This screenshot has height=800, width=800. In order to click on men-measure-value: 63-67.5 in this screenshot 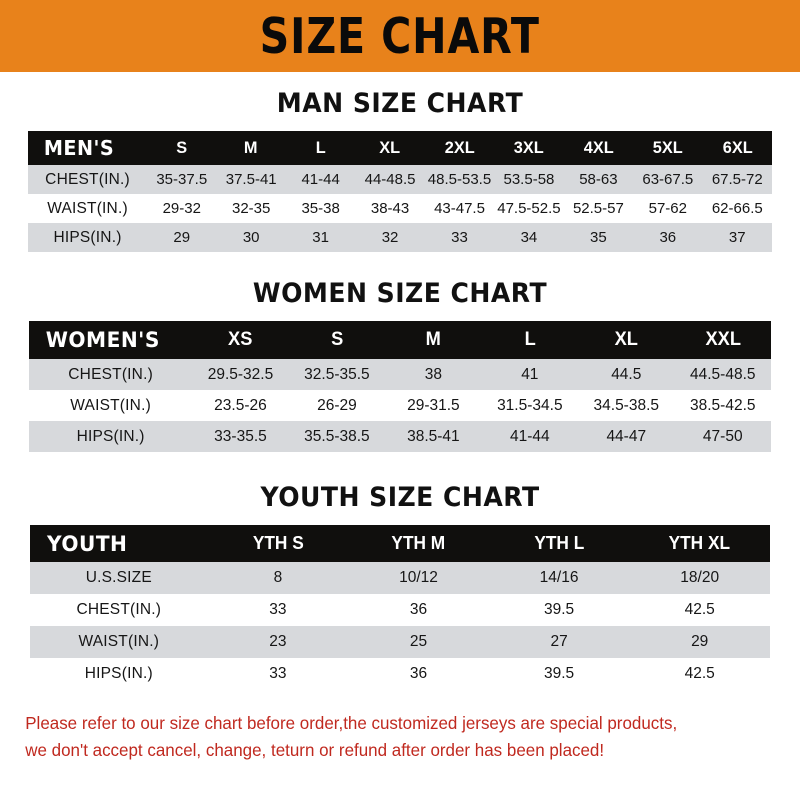, I will do `click(668, 179)`.